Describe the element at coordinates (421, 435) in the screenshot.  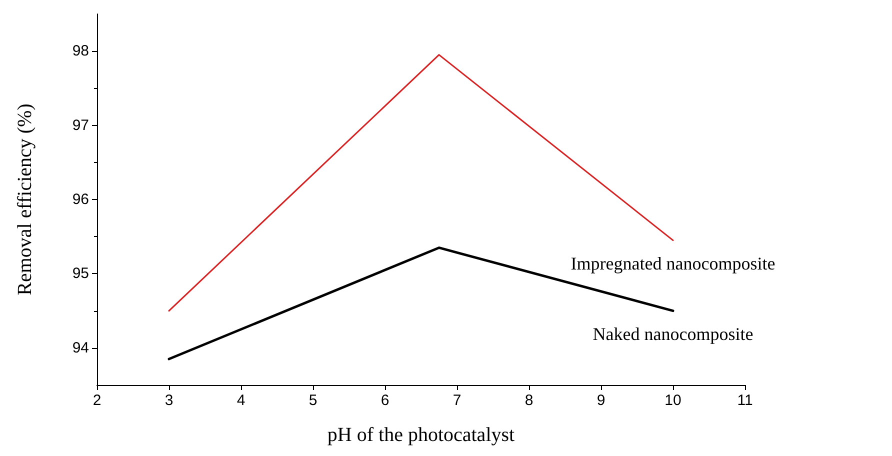
I see `x-axis-title: pH of the photocatalyst` at that location.